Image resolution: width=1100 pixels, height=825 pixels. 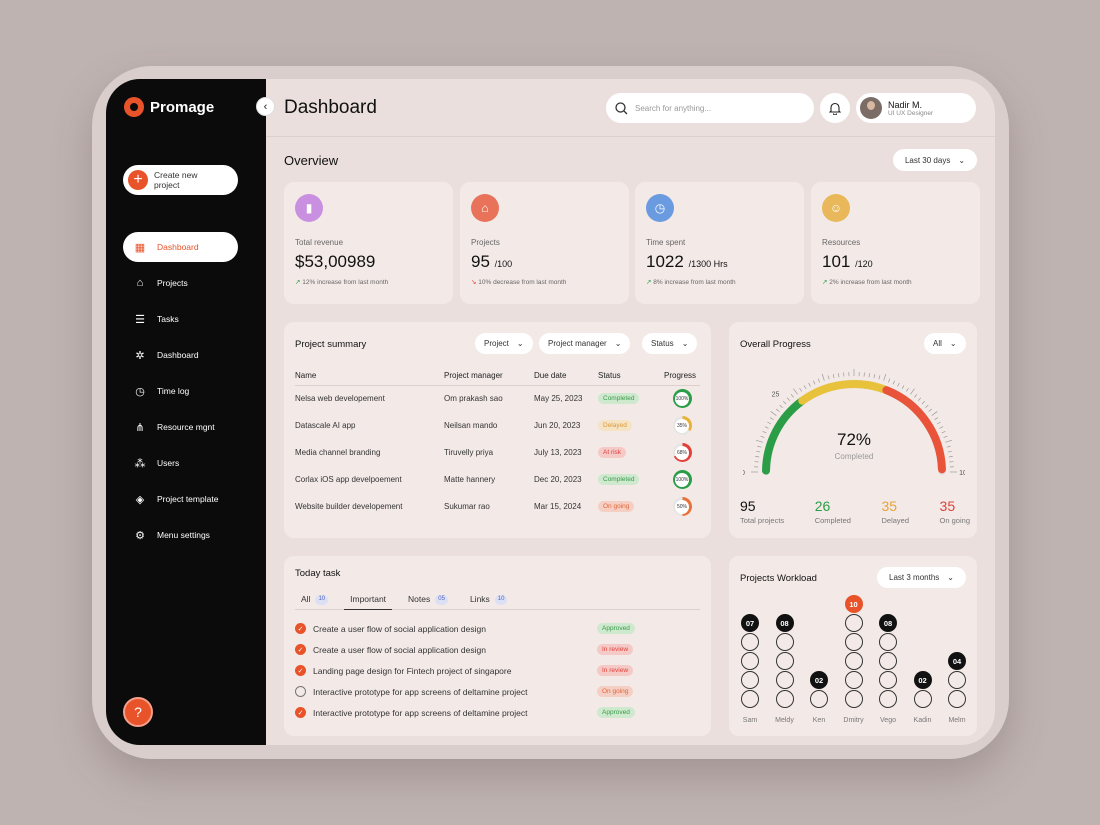 I want to click on workload-name: Meldy, so click(x=784, y=720).